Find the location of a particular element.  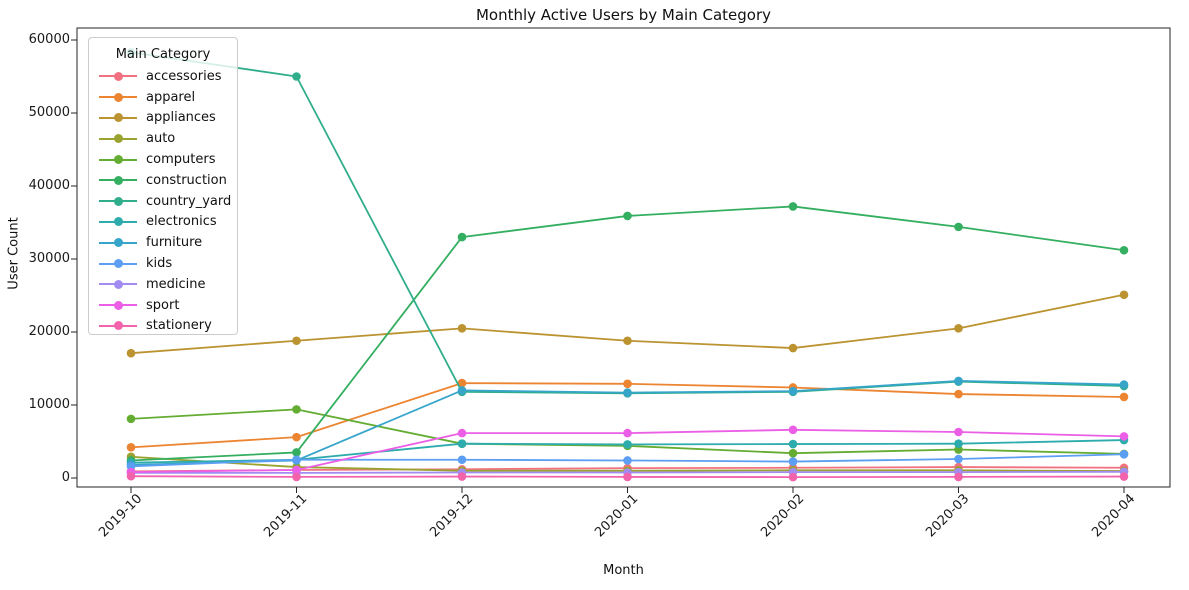

legend-label: kids is located at coordinates (159, 264).